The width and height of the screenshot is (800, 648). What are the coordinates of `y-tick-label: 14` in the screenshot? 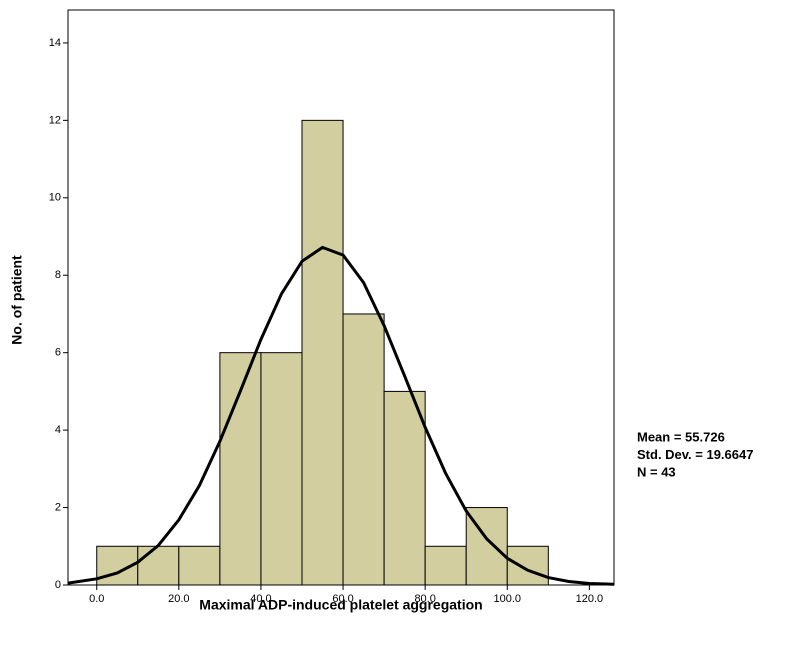 It's located at (55, 43).